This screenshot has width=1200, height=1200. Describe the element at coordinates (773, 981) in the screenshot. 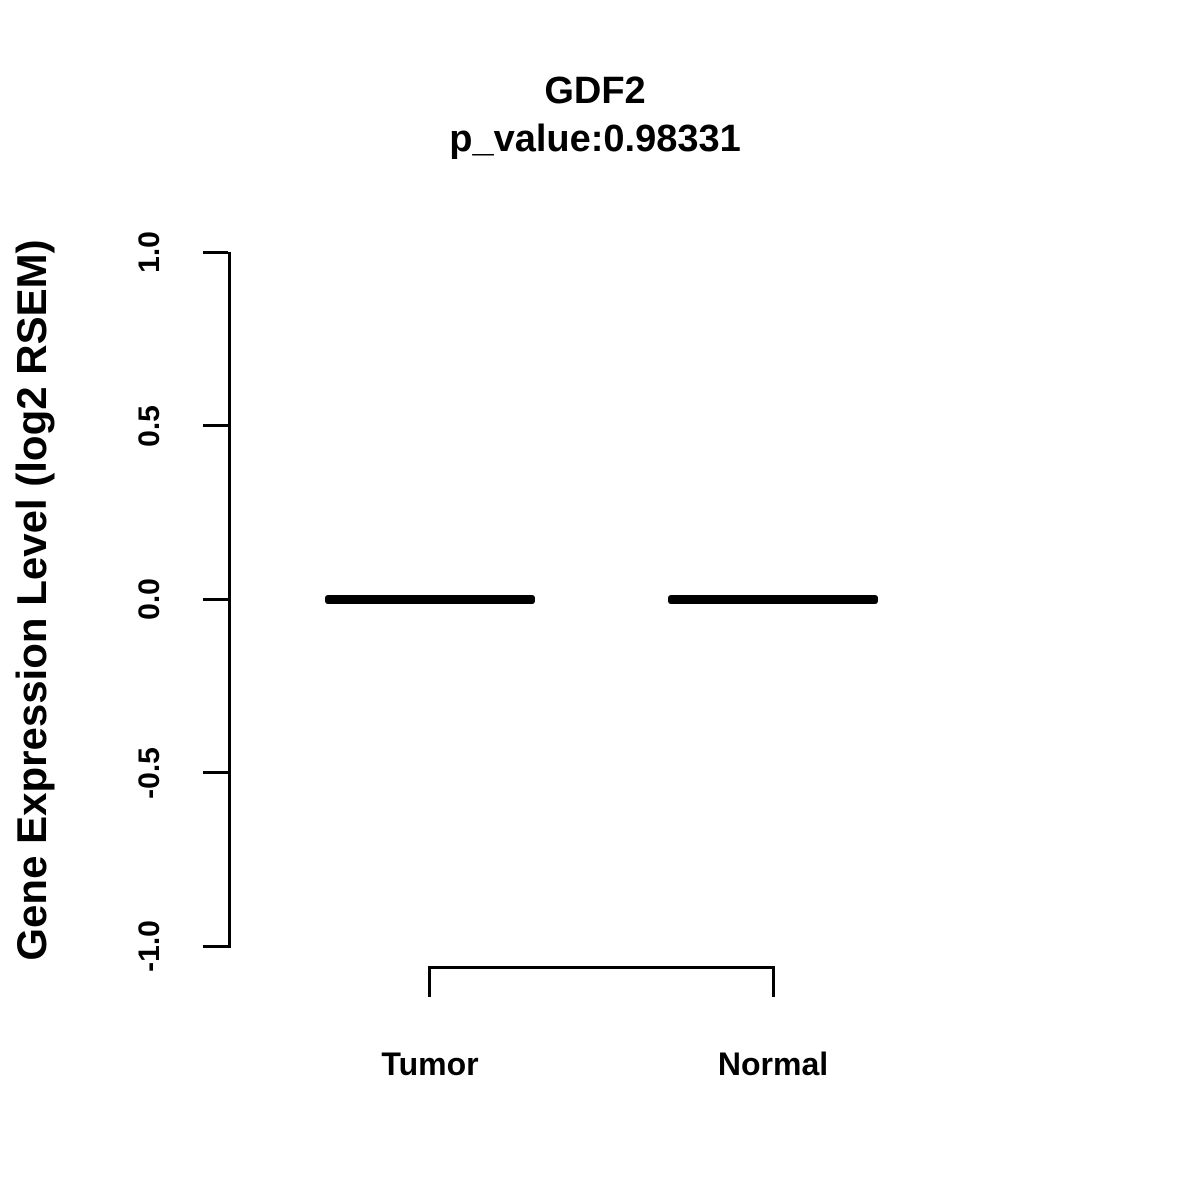

I see `bracket-right-arm` at that location.